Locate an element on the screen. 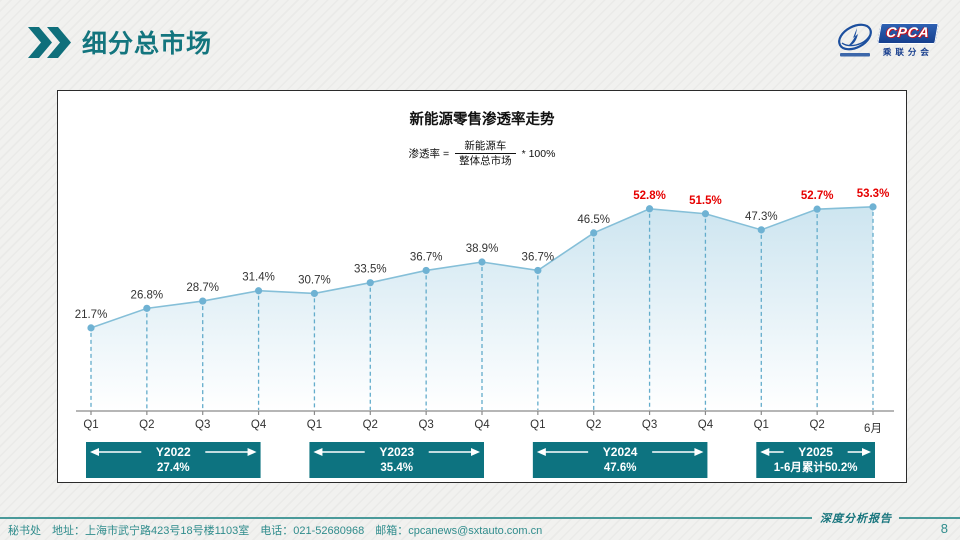 The height and width of the screenshot is (540, 960). svg-text: 31.4% is located at coordinates (258, 278).